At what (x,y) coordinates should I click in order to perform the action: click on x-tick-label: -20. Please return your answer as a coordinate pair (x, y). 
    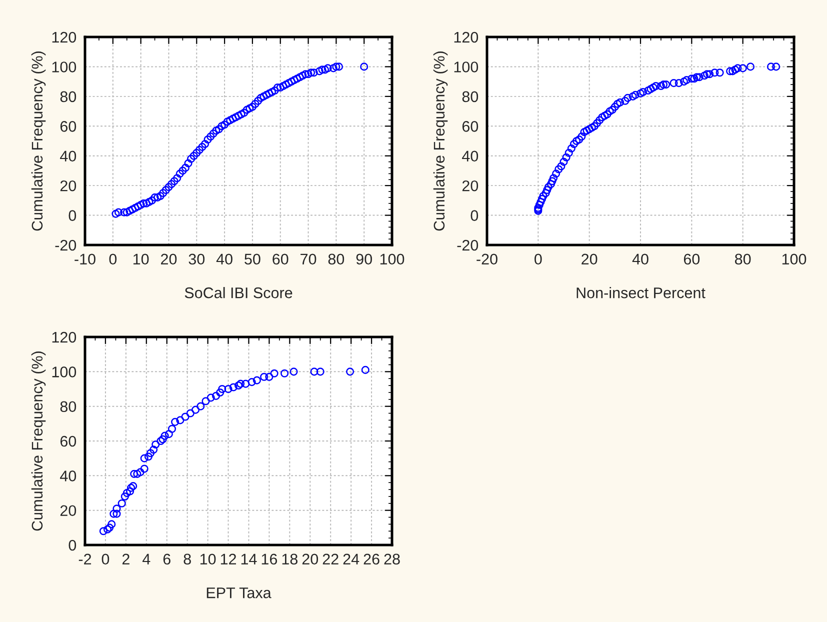
    Looking at the image, I should click on (487, 259).